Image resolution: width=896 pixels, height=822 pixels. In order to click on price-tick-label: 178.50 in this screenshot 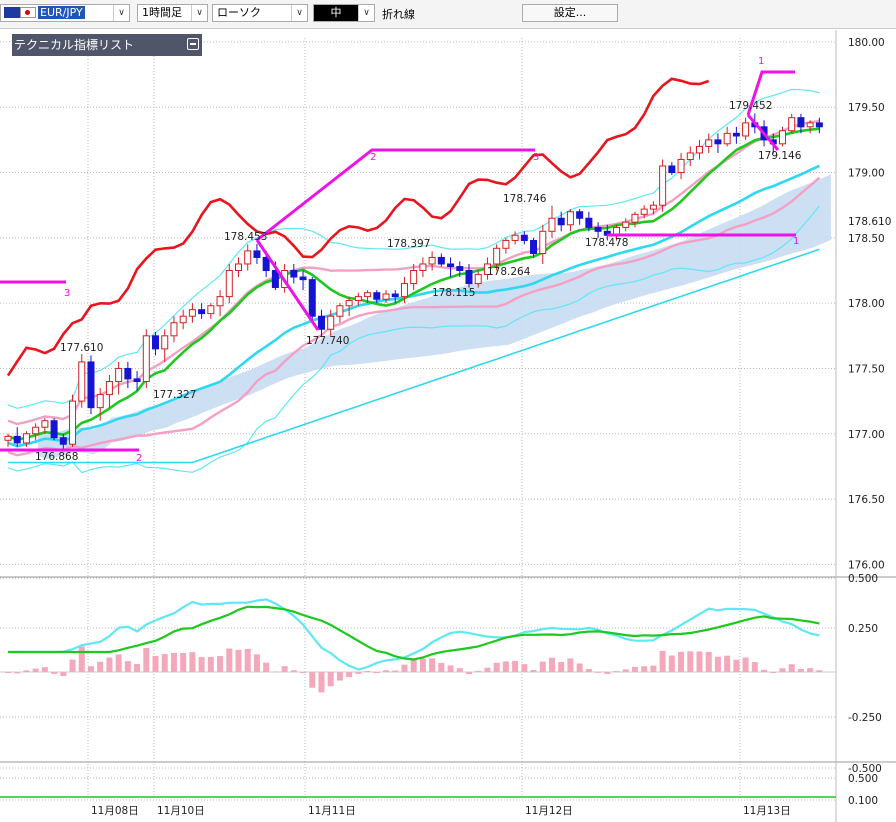, I will do `click(866, 239)`.